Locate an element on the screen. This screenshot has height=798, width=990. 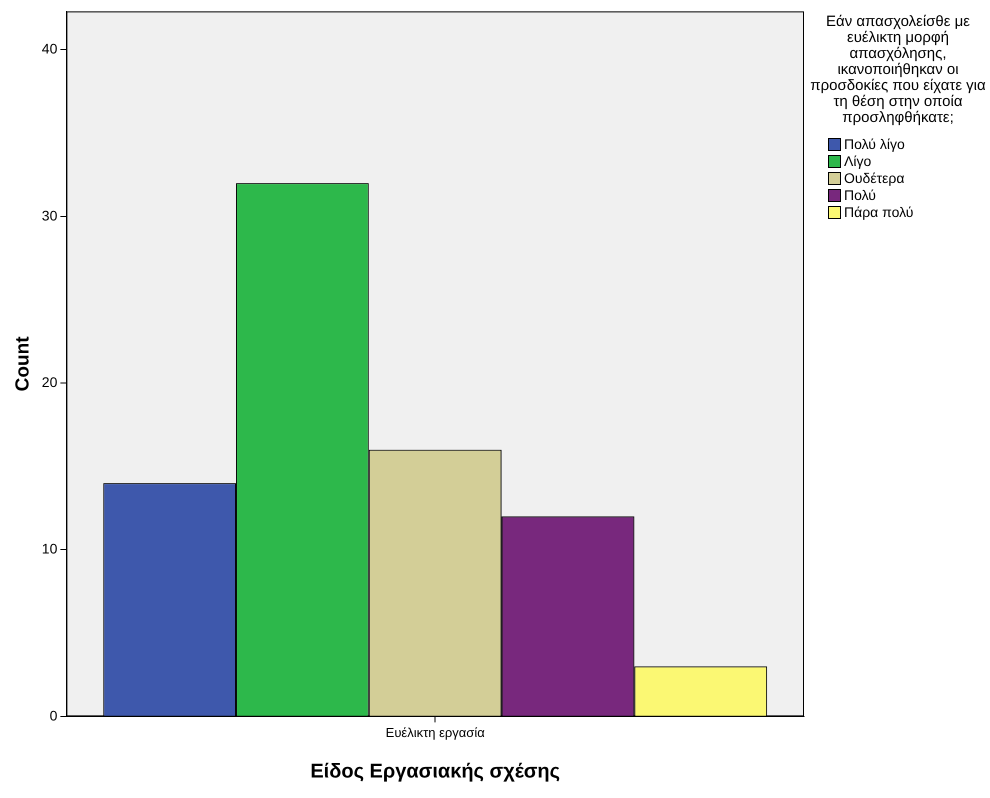
x-axis-title: Είδος Εργασιακής σχέσης is located at coordinates (435, 771).